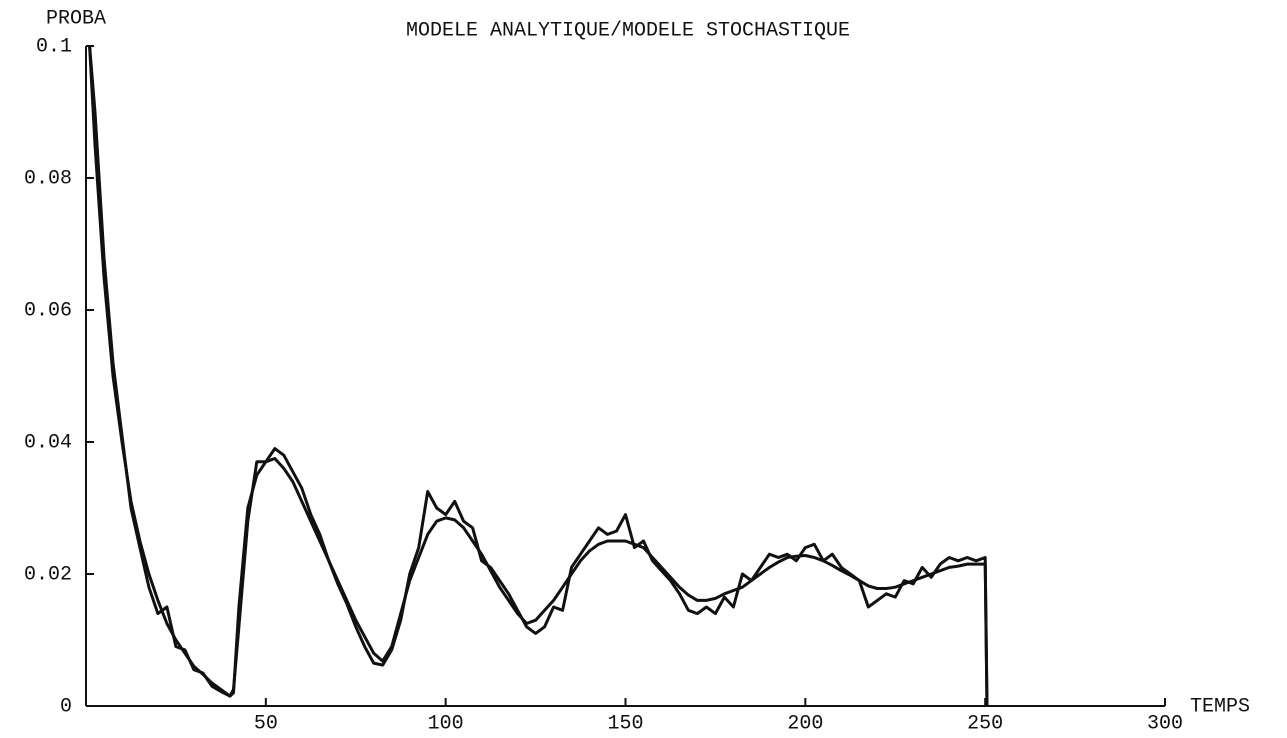 Image resolution: width=1287 pixels, height=738 pixels. What do you see at coordinates (48, 442) in the screenshot?
I see `y-tick-label: 0.04` at bounding box center [48, 442].